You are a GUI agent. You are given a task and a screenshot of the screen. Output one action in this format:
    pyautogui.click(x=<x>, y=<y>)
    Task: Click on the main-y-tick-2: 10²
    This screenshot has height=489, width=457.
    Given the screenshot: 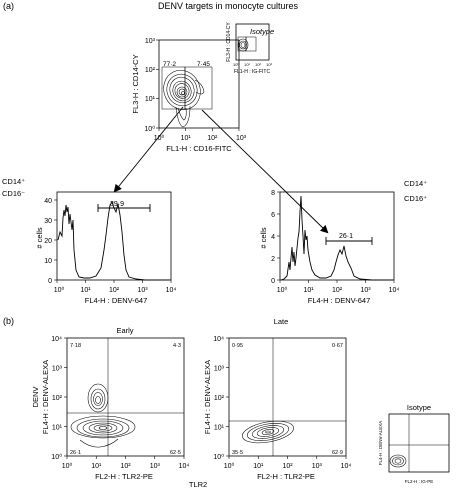 What is the action you would take?
    pyautogui.click(x=150, y=70)
    